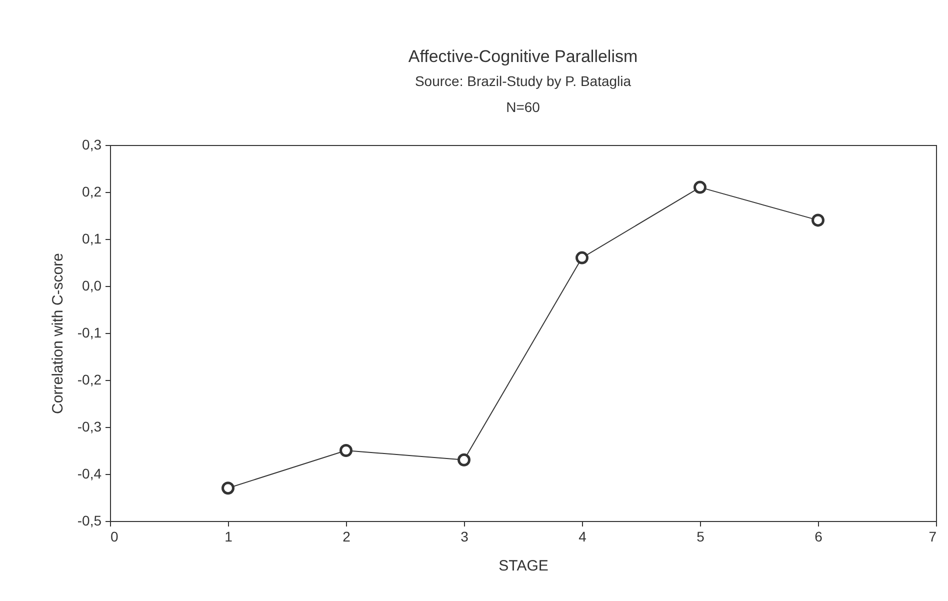  What do you see at coordinates (89, 520) in the screenshot?
I see `y-tick-label: -0,5` at bounding box center [89, 520].